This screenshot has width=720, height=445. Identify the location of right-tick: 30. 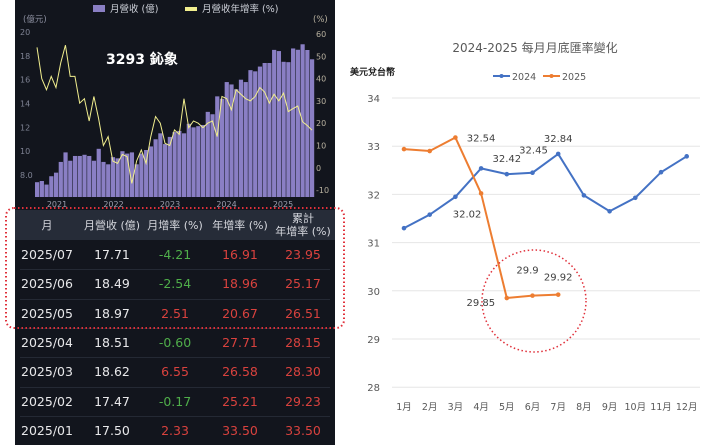
(321, 101).